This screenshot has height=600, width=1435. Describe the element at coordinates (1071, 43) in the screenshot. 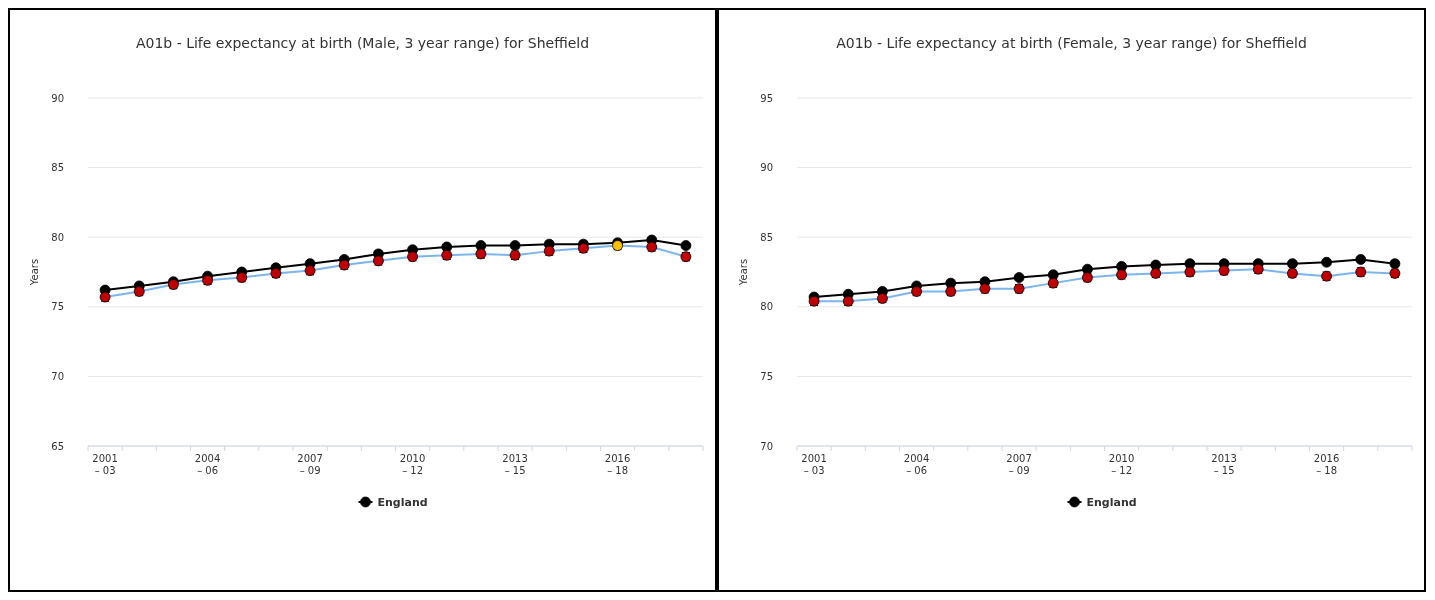

I see `chart-title: A01b - Life expectancy at birth (Female, 3 year range) for Sheffield` at that location.